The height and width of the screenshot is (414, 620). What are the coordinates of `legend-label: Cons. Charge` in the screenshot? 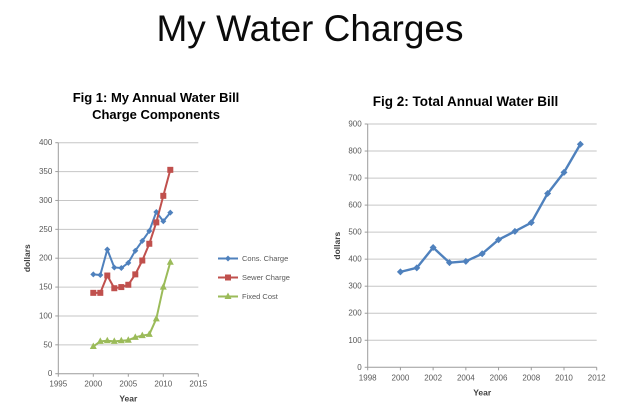 It's located at (265, 258).